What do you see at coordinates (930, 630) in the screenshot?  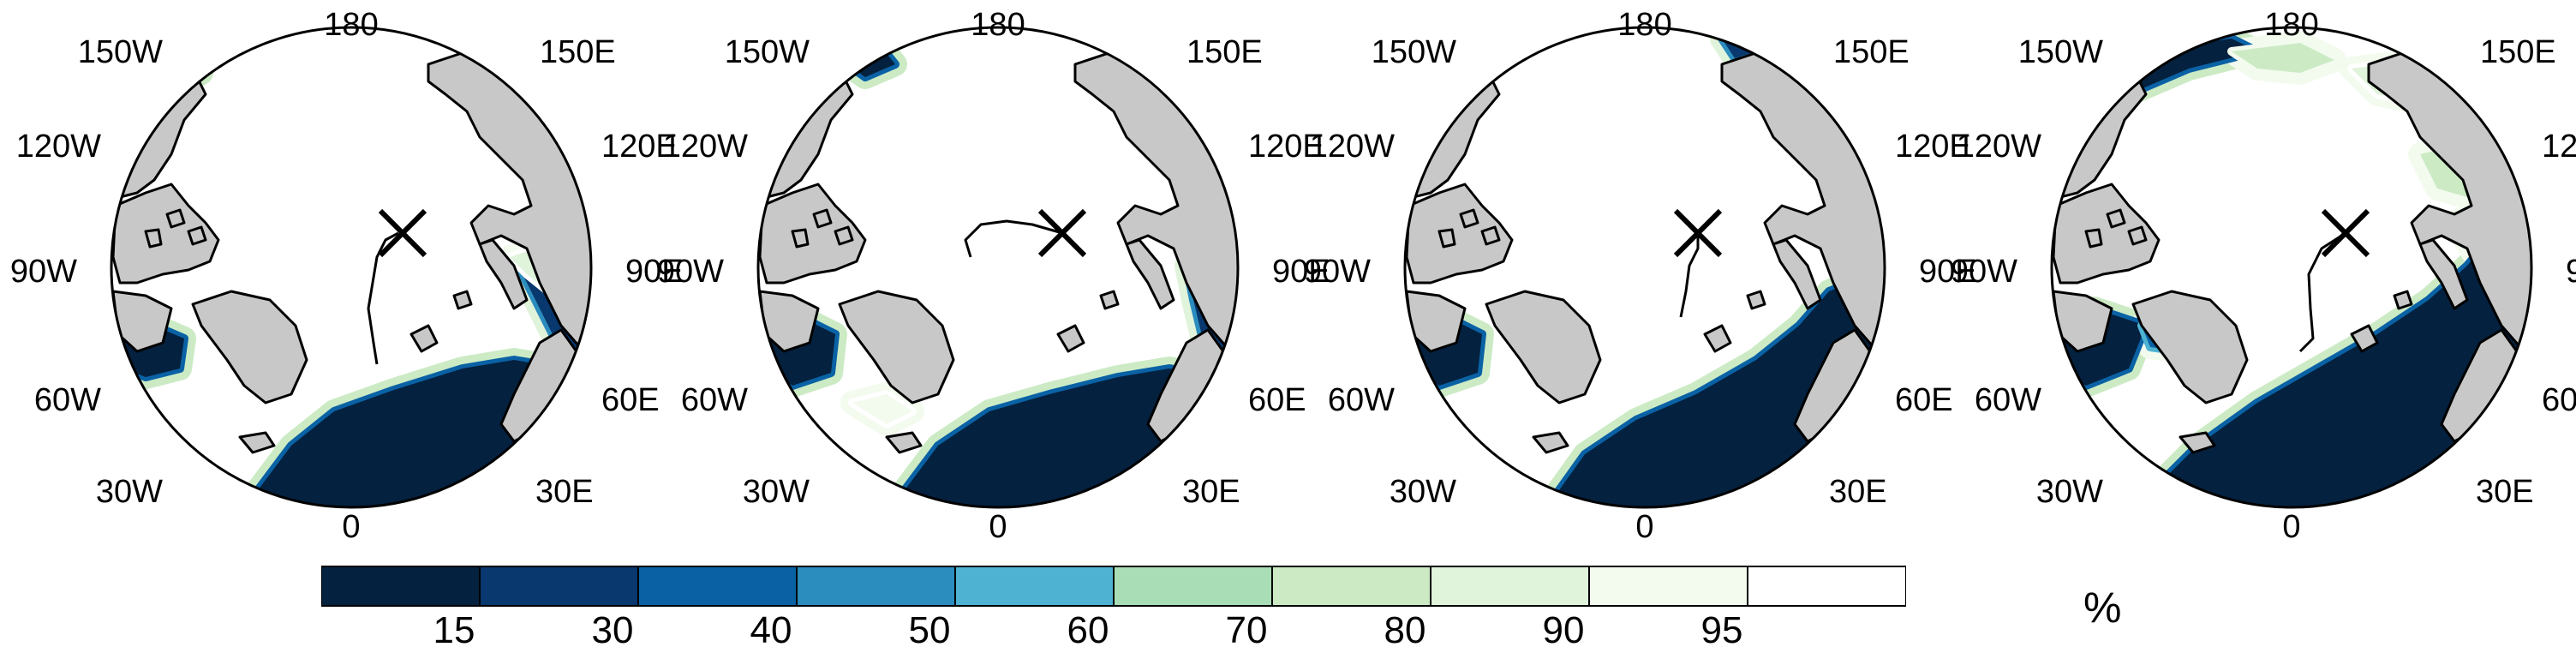 I see `colorbar-tick-label: 50` at bounding box center [930, 630].